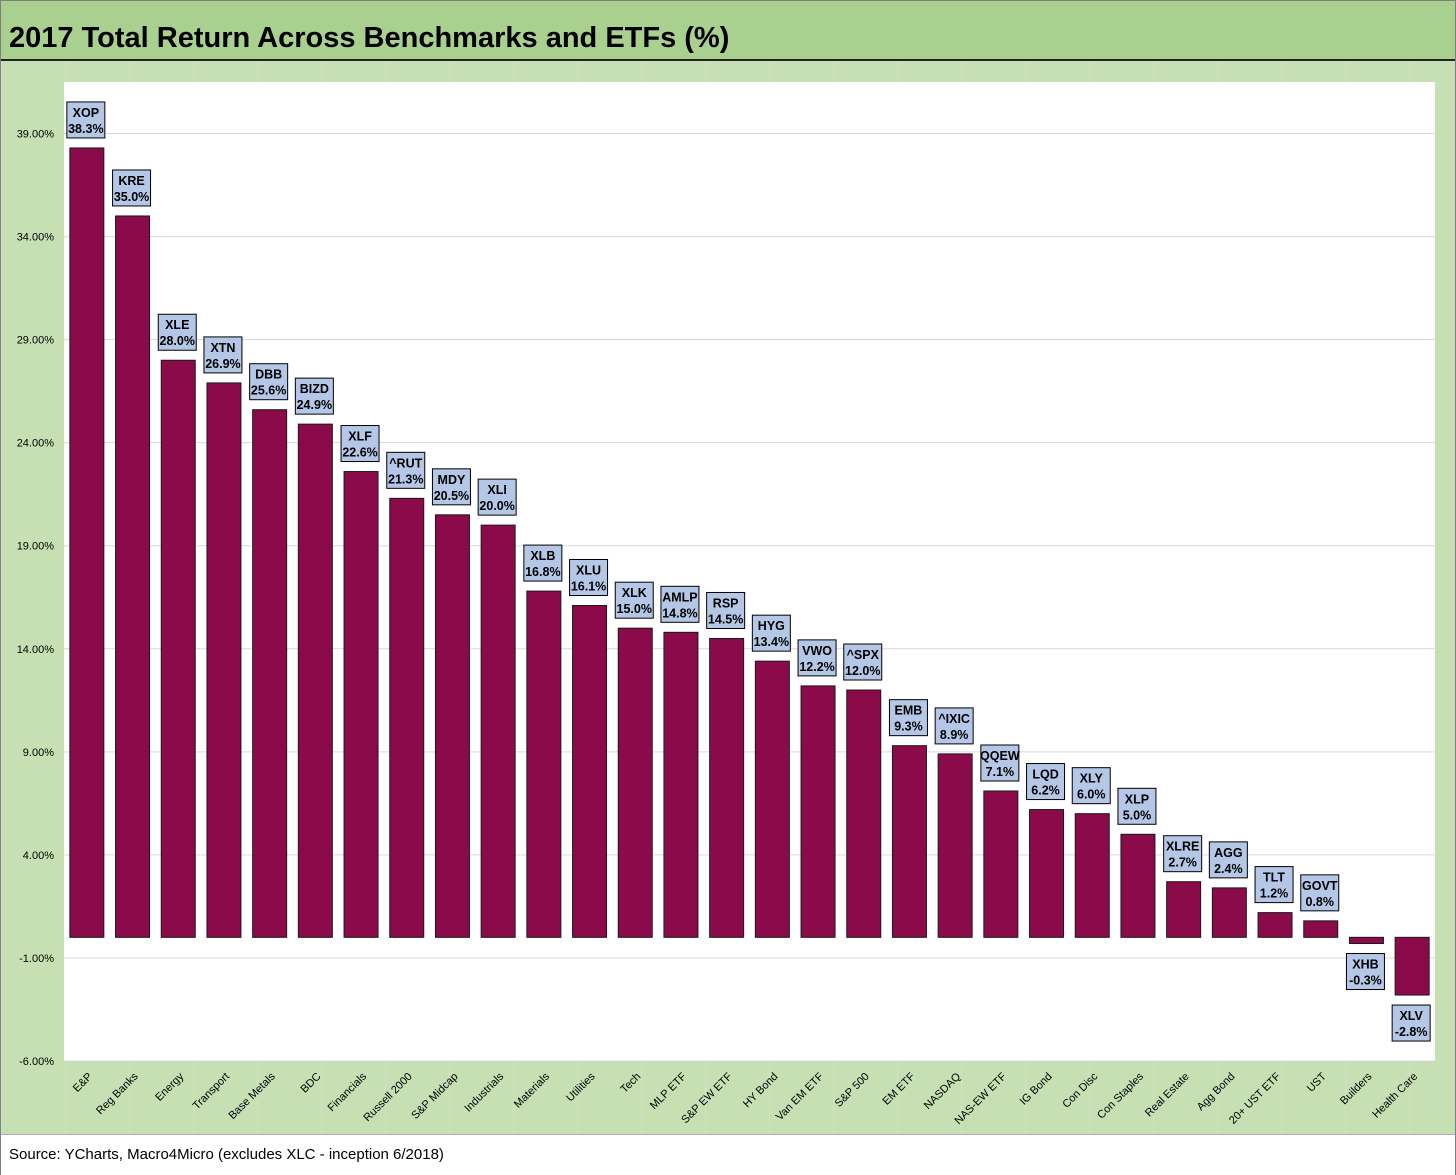 The image size is (1456, 1175). What do you see at coordinates (1320, 902) in the screenshot?
I see `value-label: 0.8%` at bounding box center [1320, 902].